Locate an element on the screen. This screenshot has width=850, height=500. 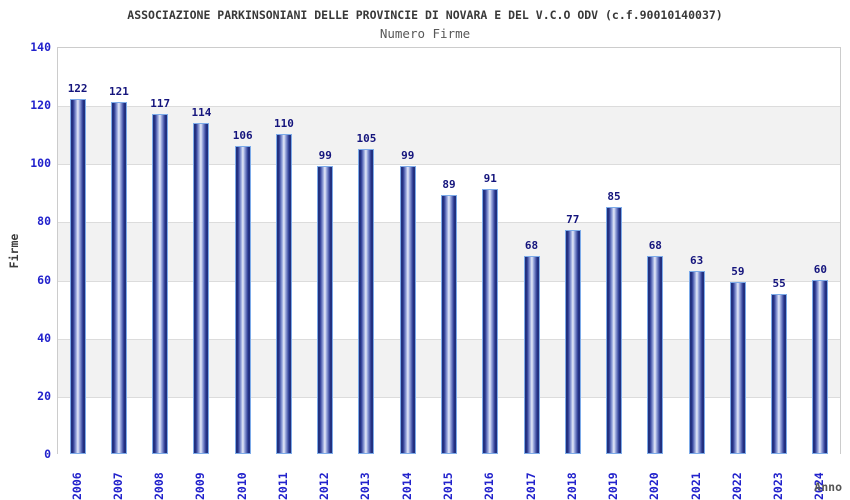
bar-2019 is located at coordinates (614, 330).